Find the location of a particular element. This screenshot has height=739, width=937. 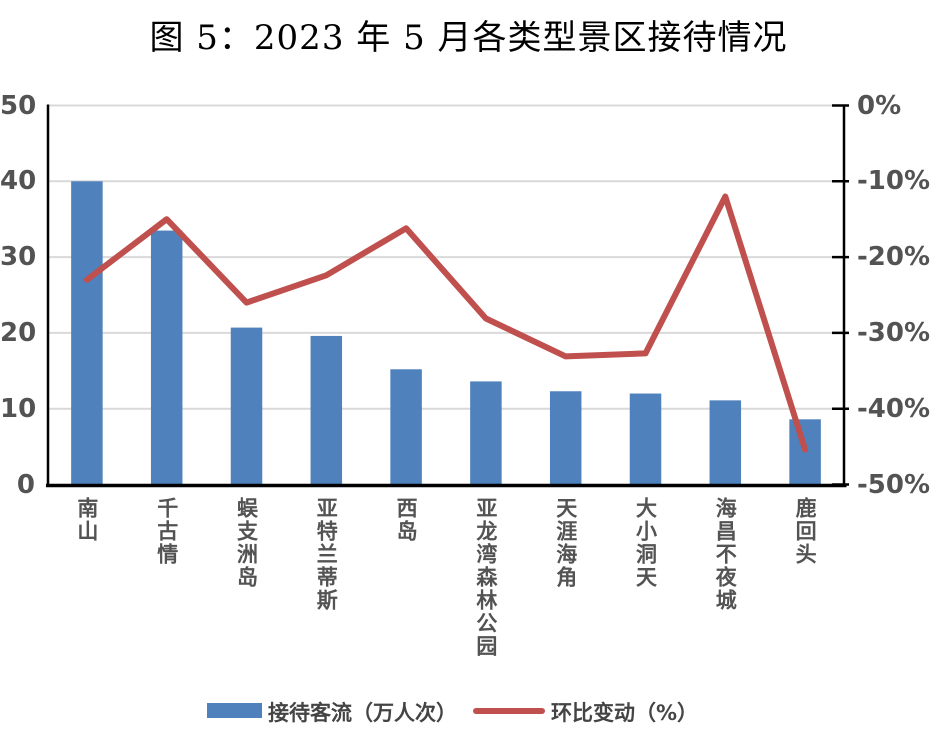

bar-亚特兰蒂斯 is located at coordinates (326, 410).